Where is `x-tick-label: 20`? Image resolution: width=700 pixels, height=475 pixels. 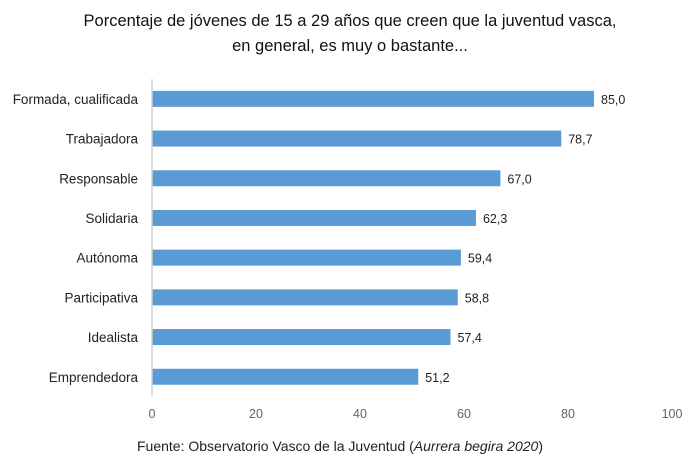 x-tick-label: 20 is located at coordinates (256, 414).